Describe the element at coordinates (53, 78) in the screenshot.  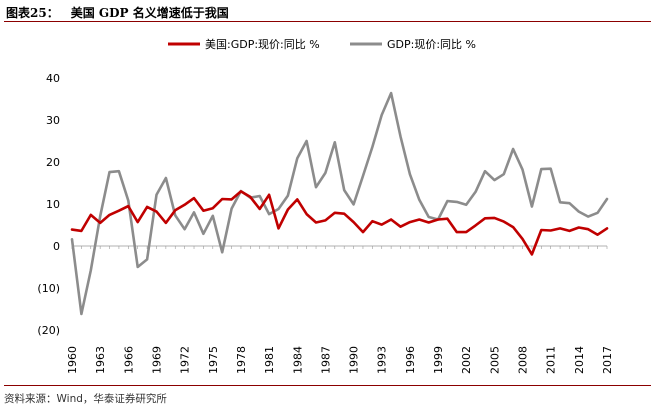
I see `y-tick-label: 40` at that location.